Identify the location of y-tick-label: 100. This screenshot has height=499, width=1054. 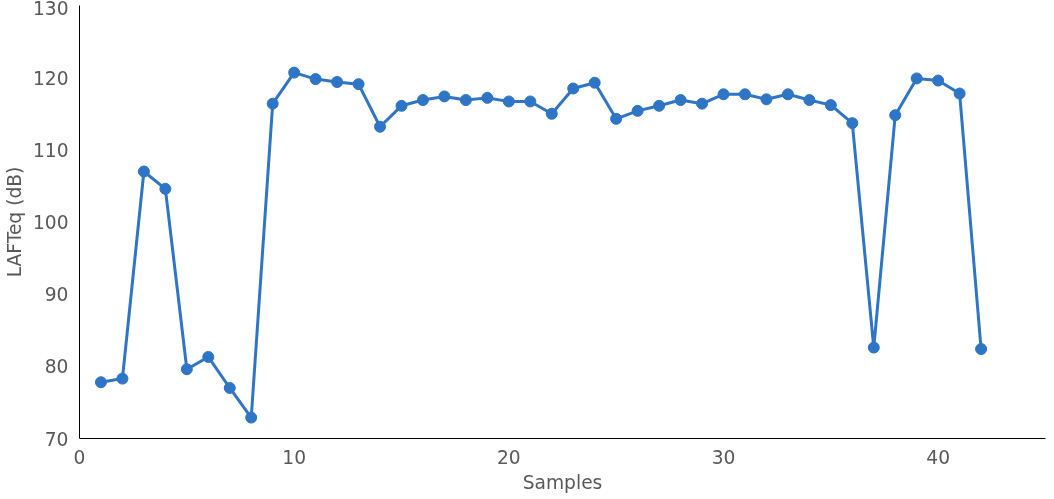
(50, 222).